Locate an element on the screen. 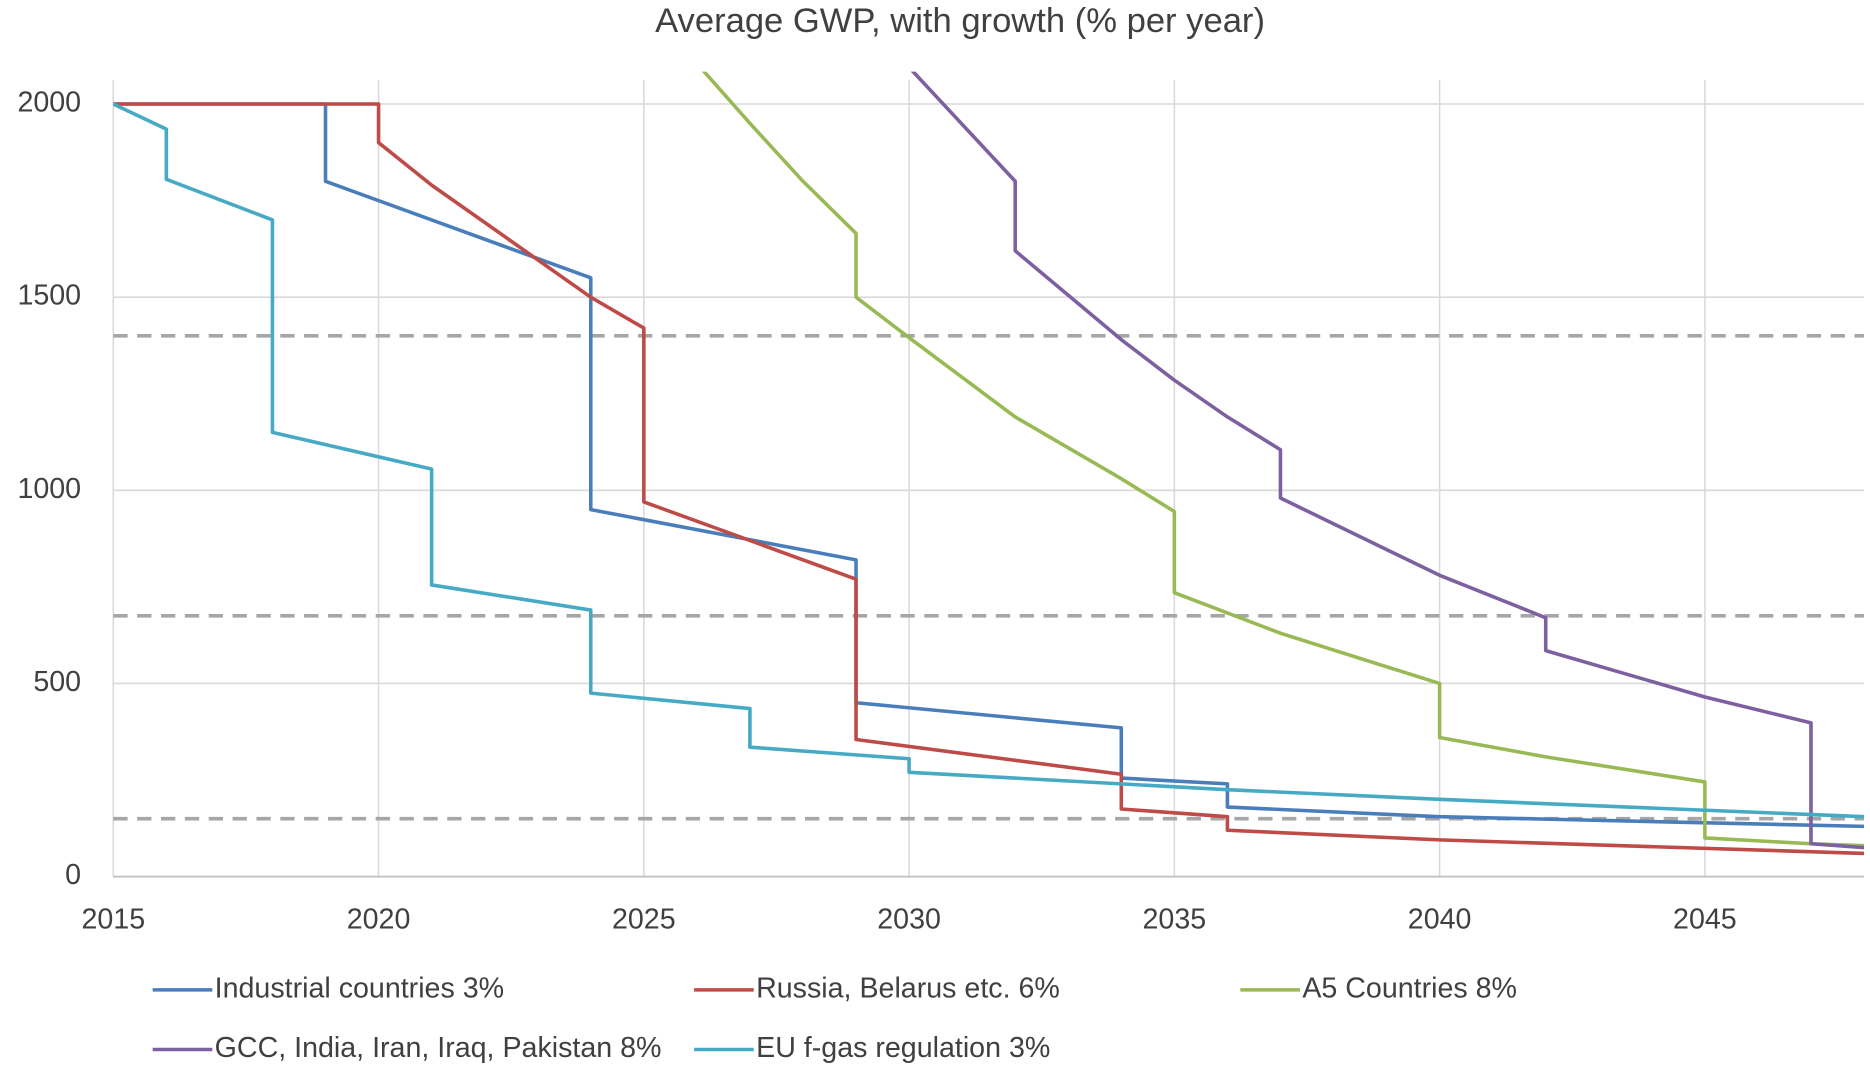 Image resolution: width=1870 pixels, height=1074 pixels. x-tick-label: 2035 is located at coordinates (1175, 919).